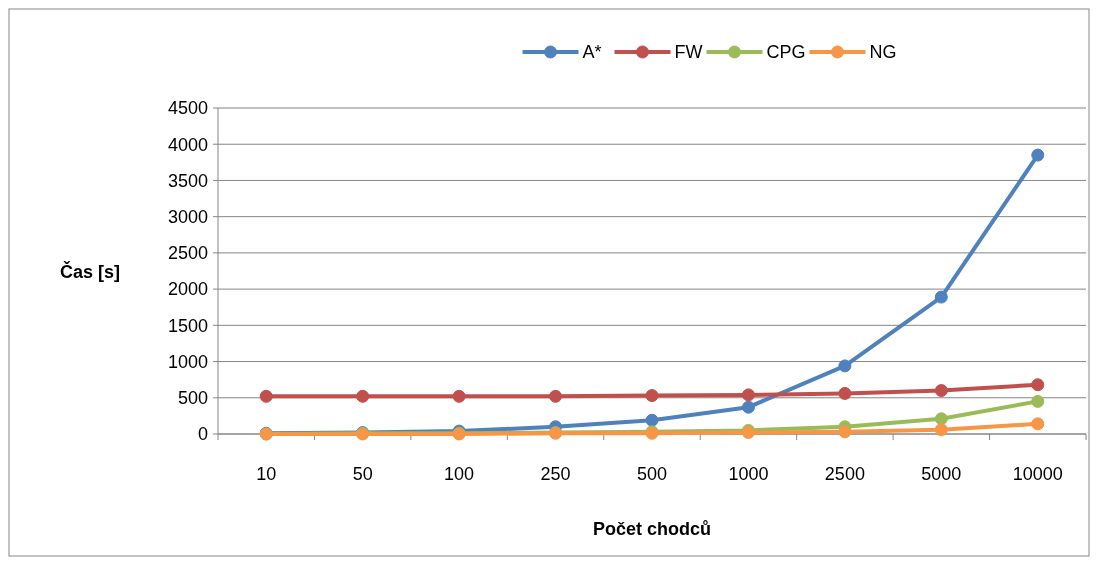 Image resolution: width=1098 pixels, height=565 pixels. I want to click on x-tick-label: 10, so click(266, 474).